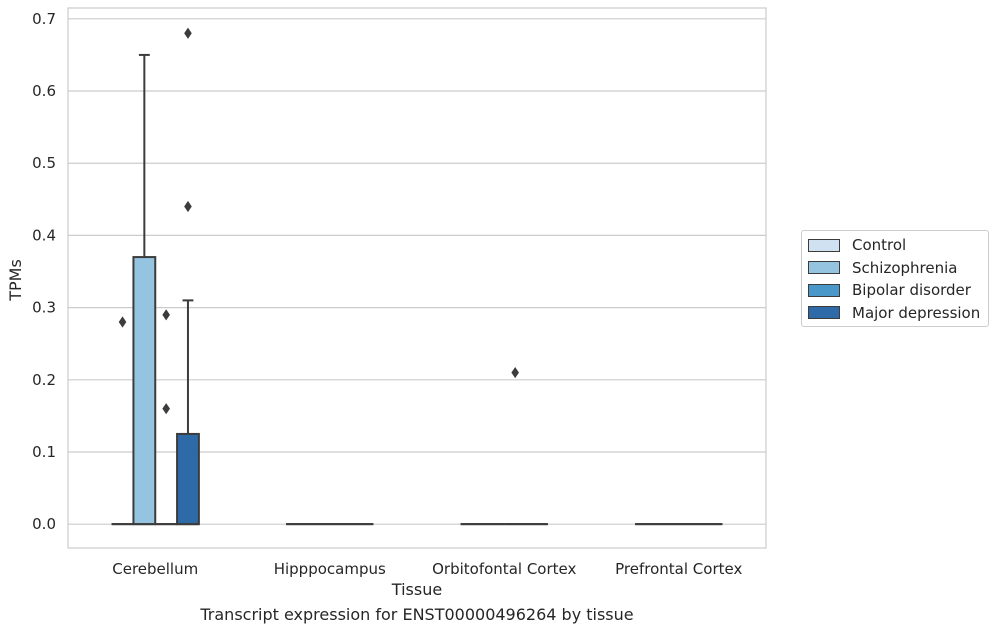 This screenshot has height=634, width=997. What do you see at coordinates (44, 235) in the screenshot?
I see `y-tick-label: 0.4` at bounding box center [44, 235].